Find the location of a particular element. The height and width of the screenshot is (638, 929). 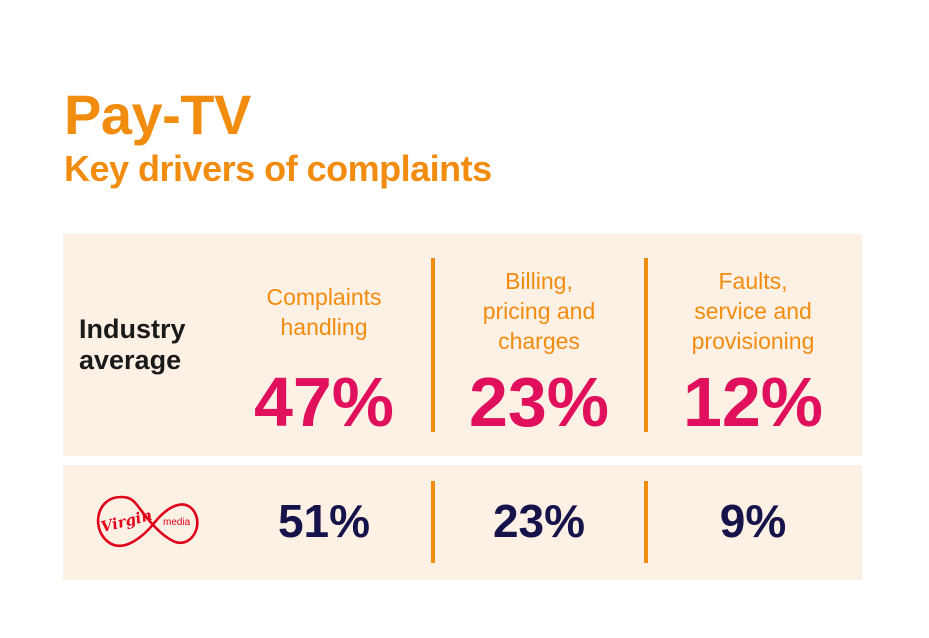

category-label: provisioning is located at coordinates (753, 341).